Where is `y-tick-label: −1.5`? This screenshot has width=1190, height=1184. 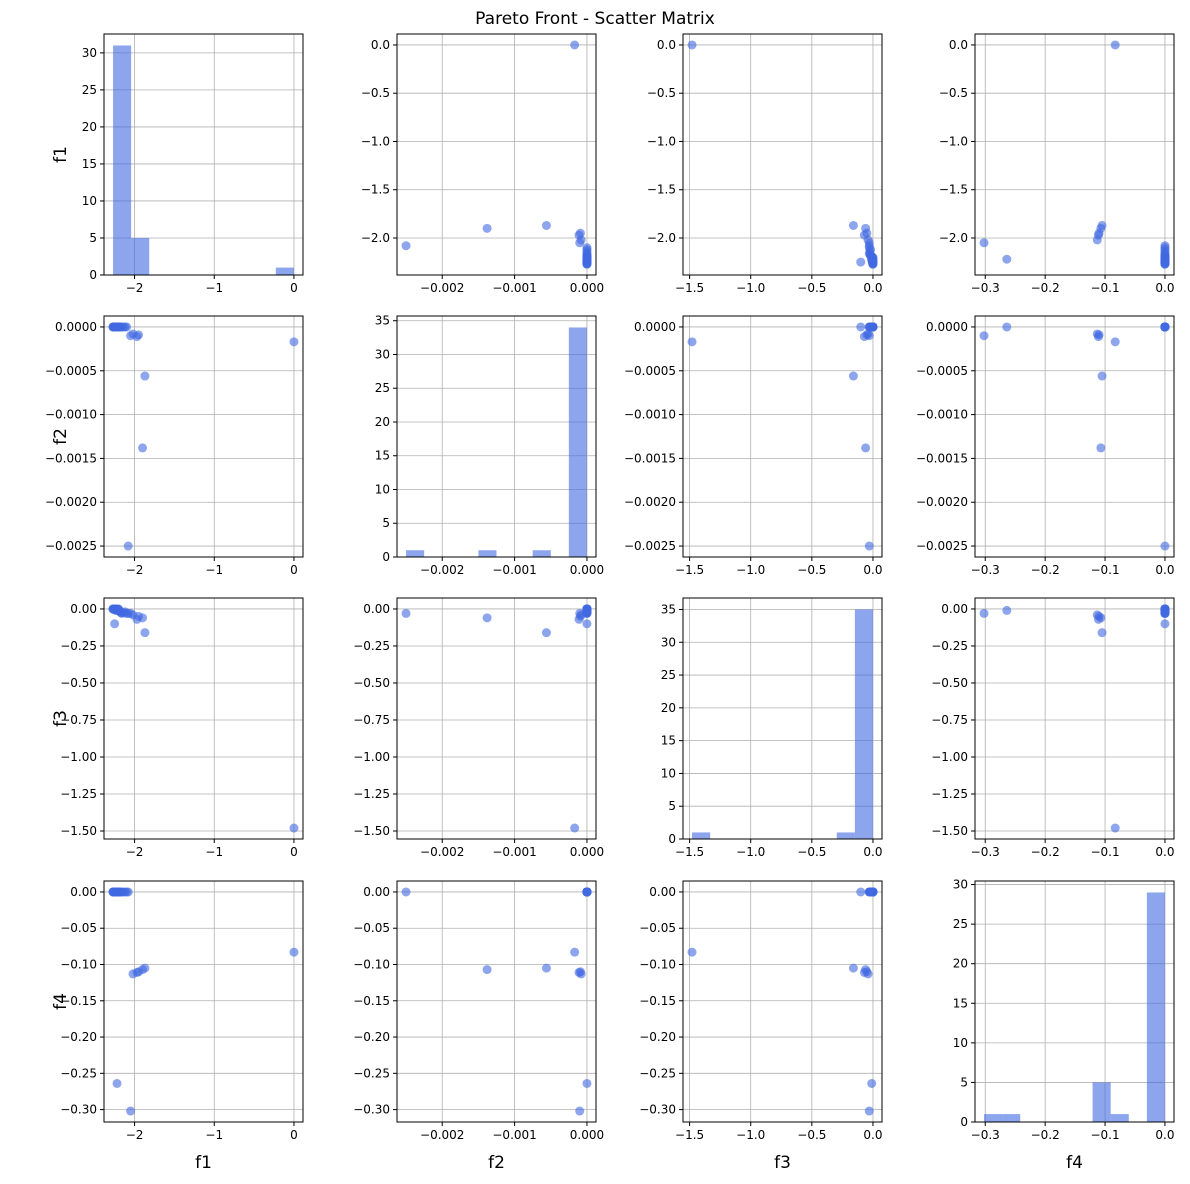 y-tick-label: −1.5 is located at coordinates (375, 190).